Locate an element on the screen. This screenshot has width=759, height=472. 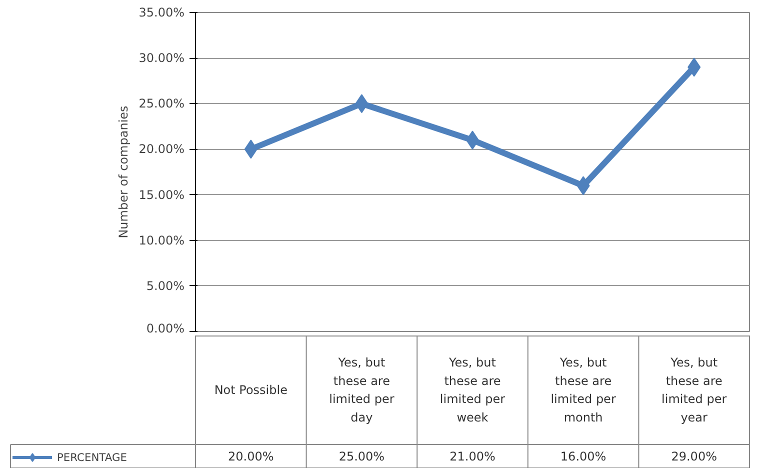
y-axis-title: Number of companies is located at coordinates (123, 172).